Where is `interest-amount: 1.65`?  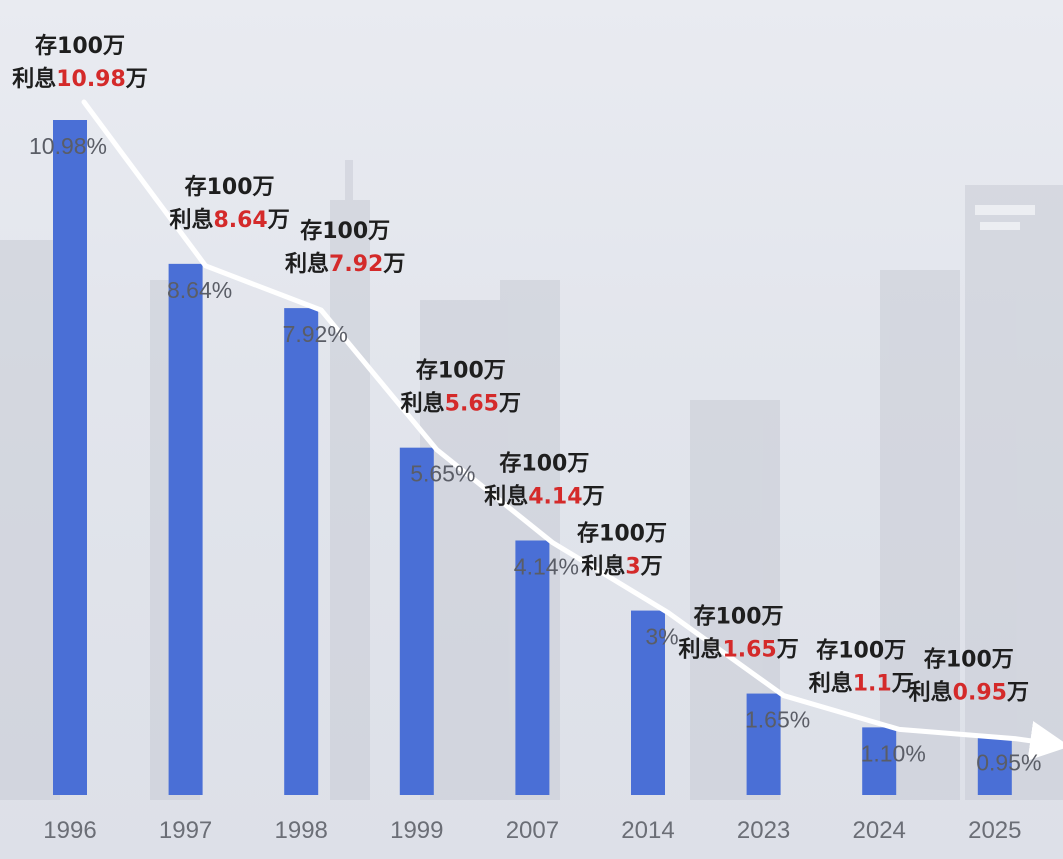 interest-amount: 1.65 is located at coordinates (749, 650).